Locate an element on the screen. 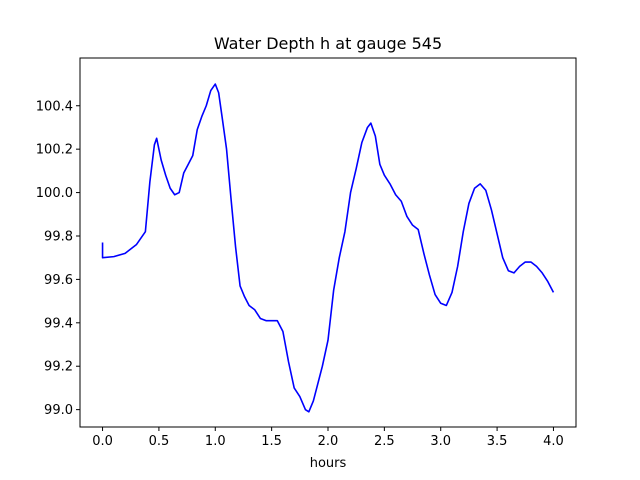 This screenshot has width=640, height=480. chart-title: Water Depth h at gauge 545 is located at coordinates (328, 43).